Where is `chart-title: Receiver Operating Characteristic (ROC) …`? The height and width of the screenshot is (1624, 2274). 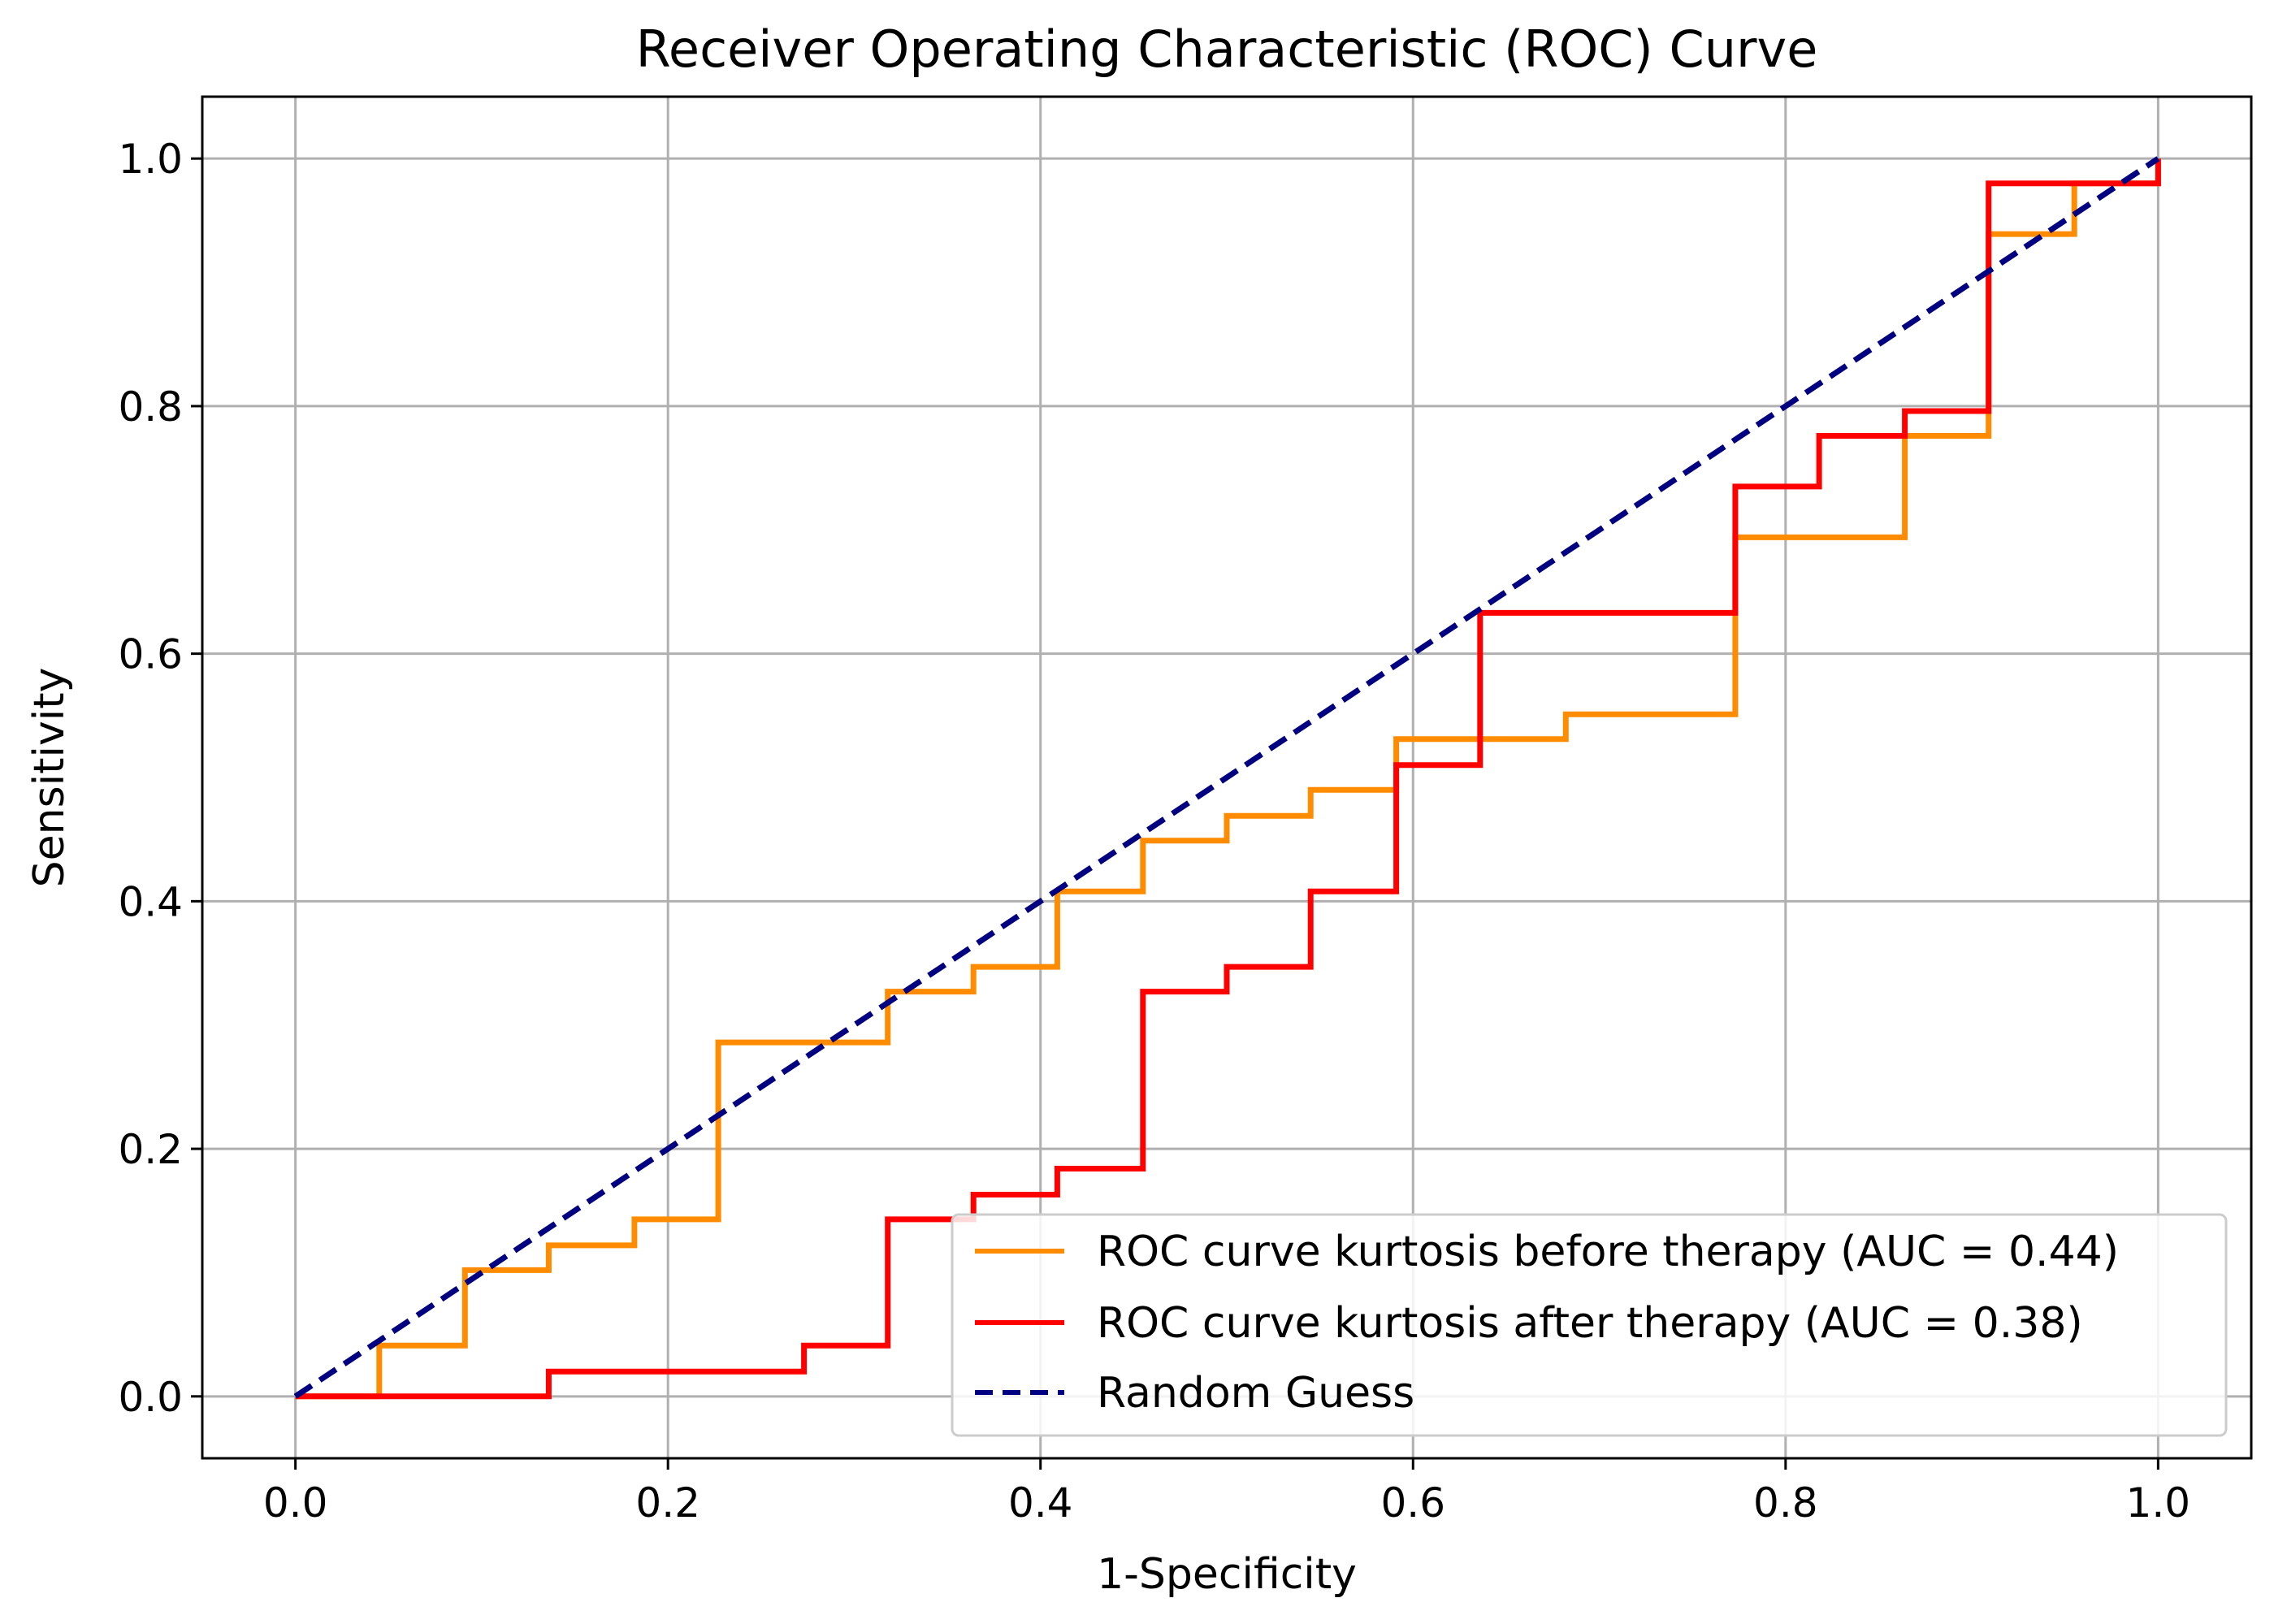 chart-title: Receiver Operating Characteristic (ROC) … is located at coordinates (1227, 49).